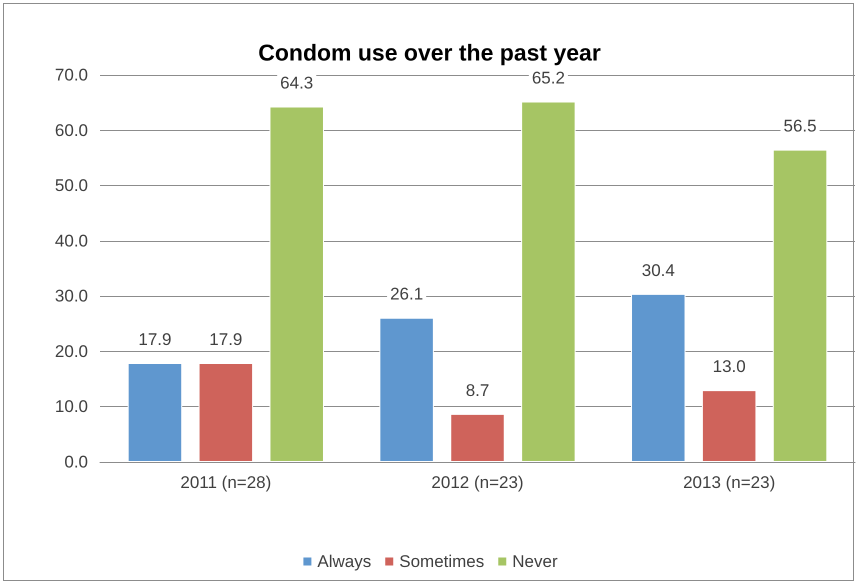 Image resolution: width=859 pixels, height=587 pixels. What do you see at coordinates (548, 78) in the screenshot?
I see `data-label: 65.2` at bounding box center [548, 78].